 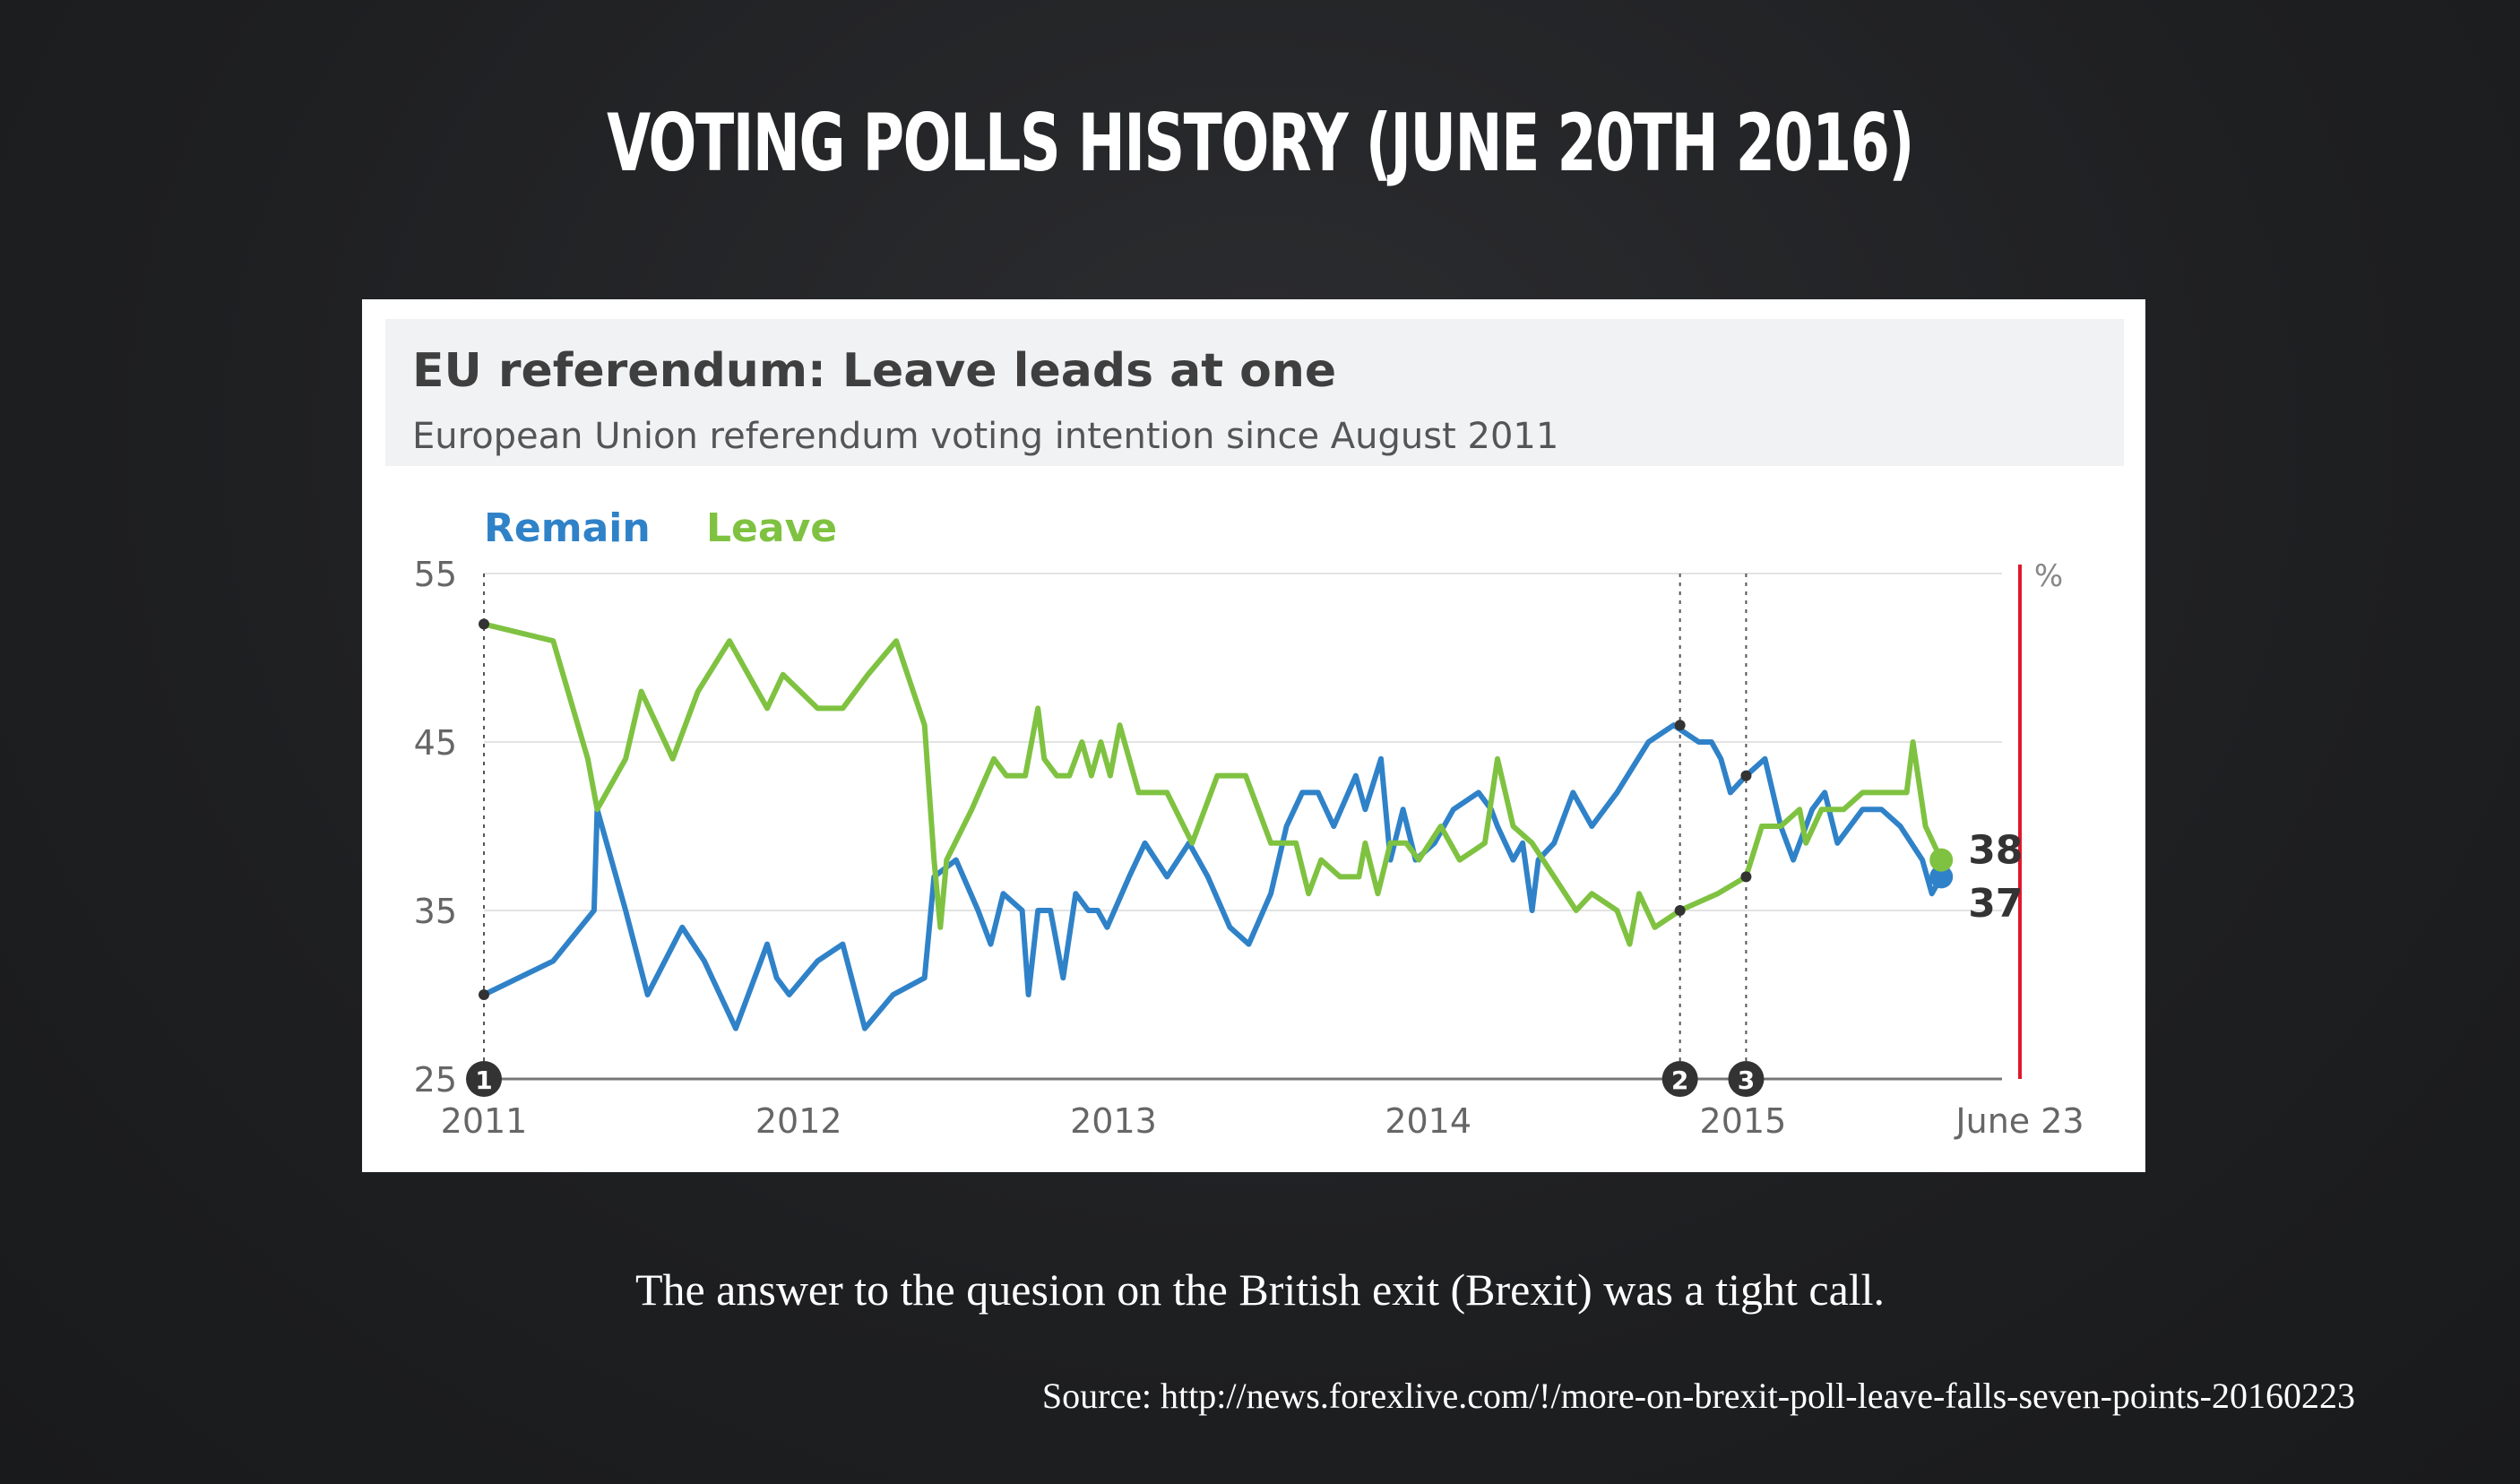 I want to click on end-value-label-remain: 37, so click(x=1995, y=904).